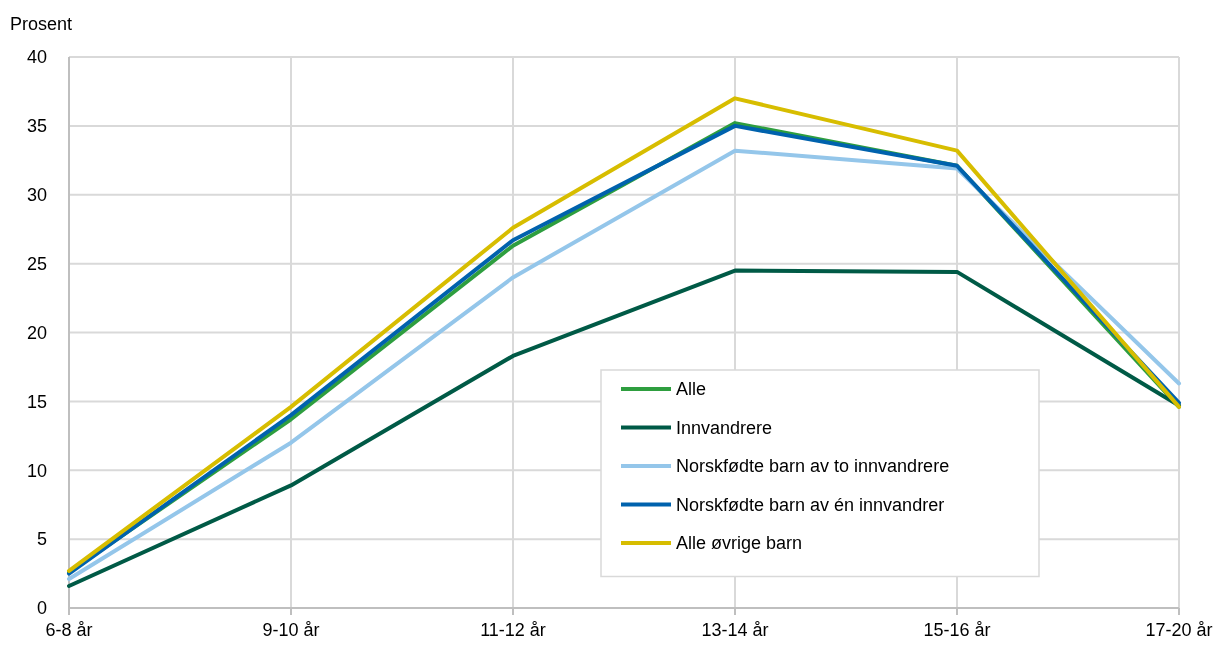 The height and width of the screenshot is (648, 1224). I want to click on x-tick-label: 15-16 år, so click(957, 630).